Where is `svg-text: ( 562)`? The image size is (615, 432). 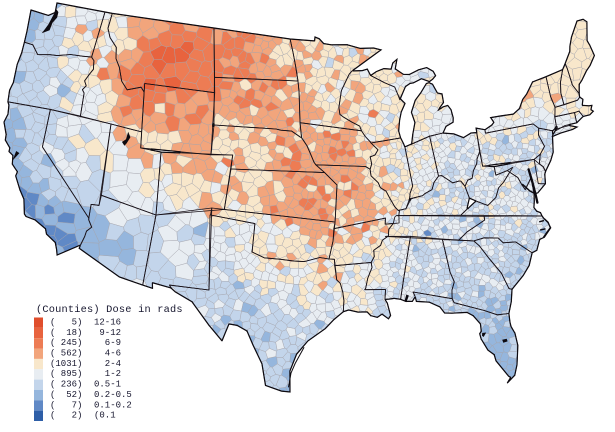 svg-text: ( 562) is located at coordinates (66, 354).